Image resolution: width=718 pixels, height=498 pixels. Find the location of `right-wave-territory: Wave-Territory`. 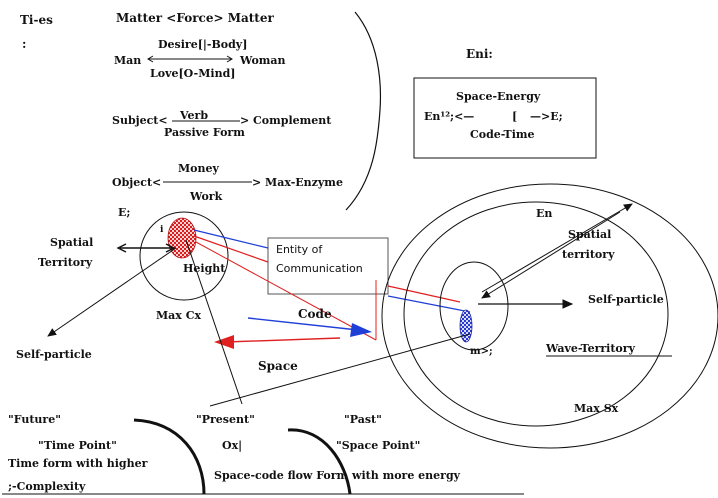

right-wave-territory: Wave-Territory is located at coordinates (590, 348).